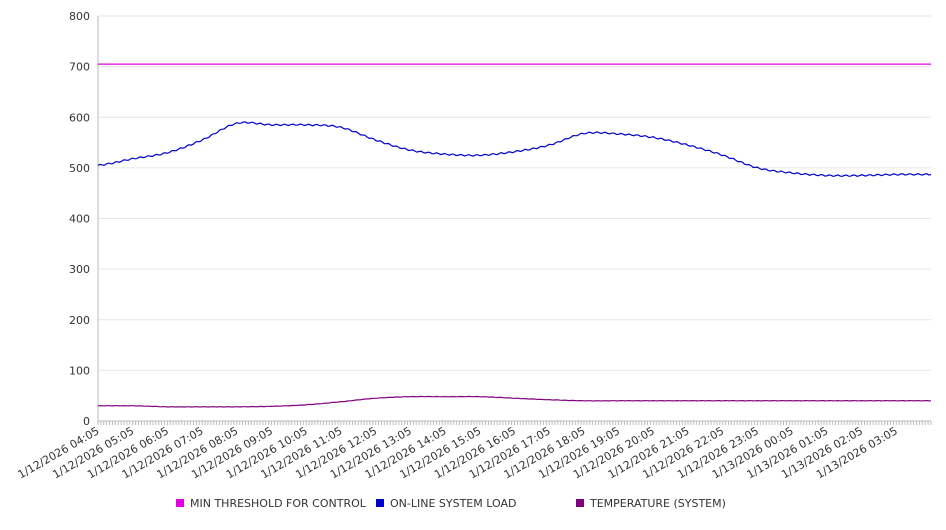 The width and height of the screenshot is (946, 530). What do you see at coordinates (86, 421) in the screenshot?
I see `y-tick-label: 0` at bounding box center [86, 421].